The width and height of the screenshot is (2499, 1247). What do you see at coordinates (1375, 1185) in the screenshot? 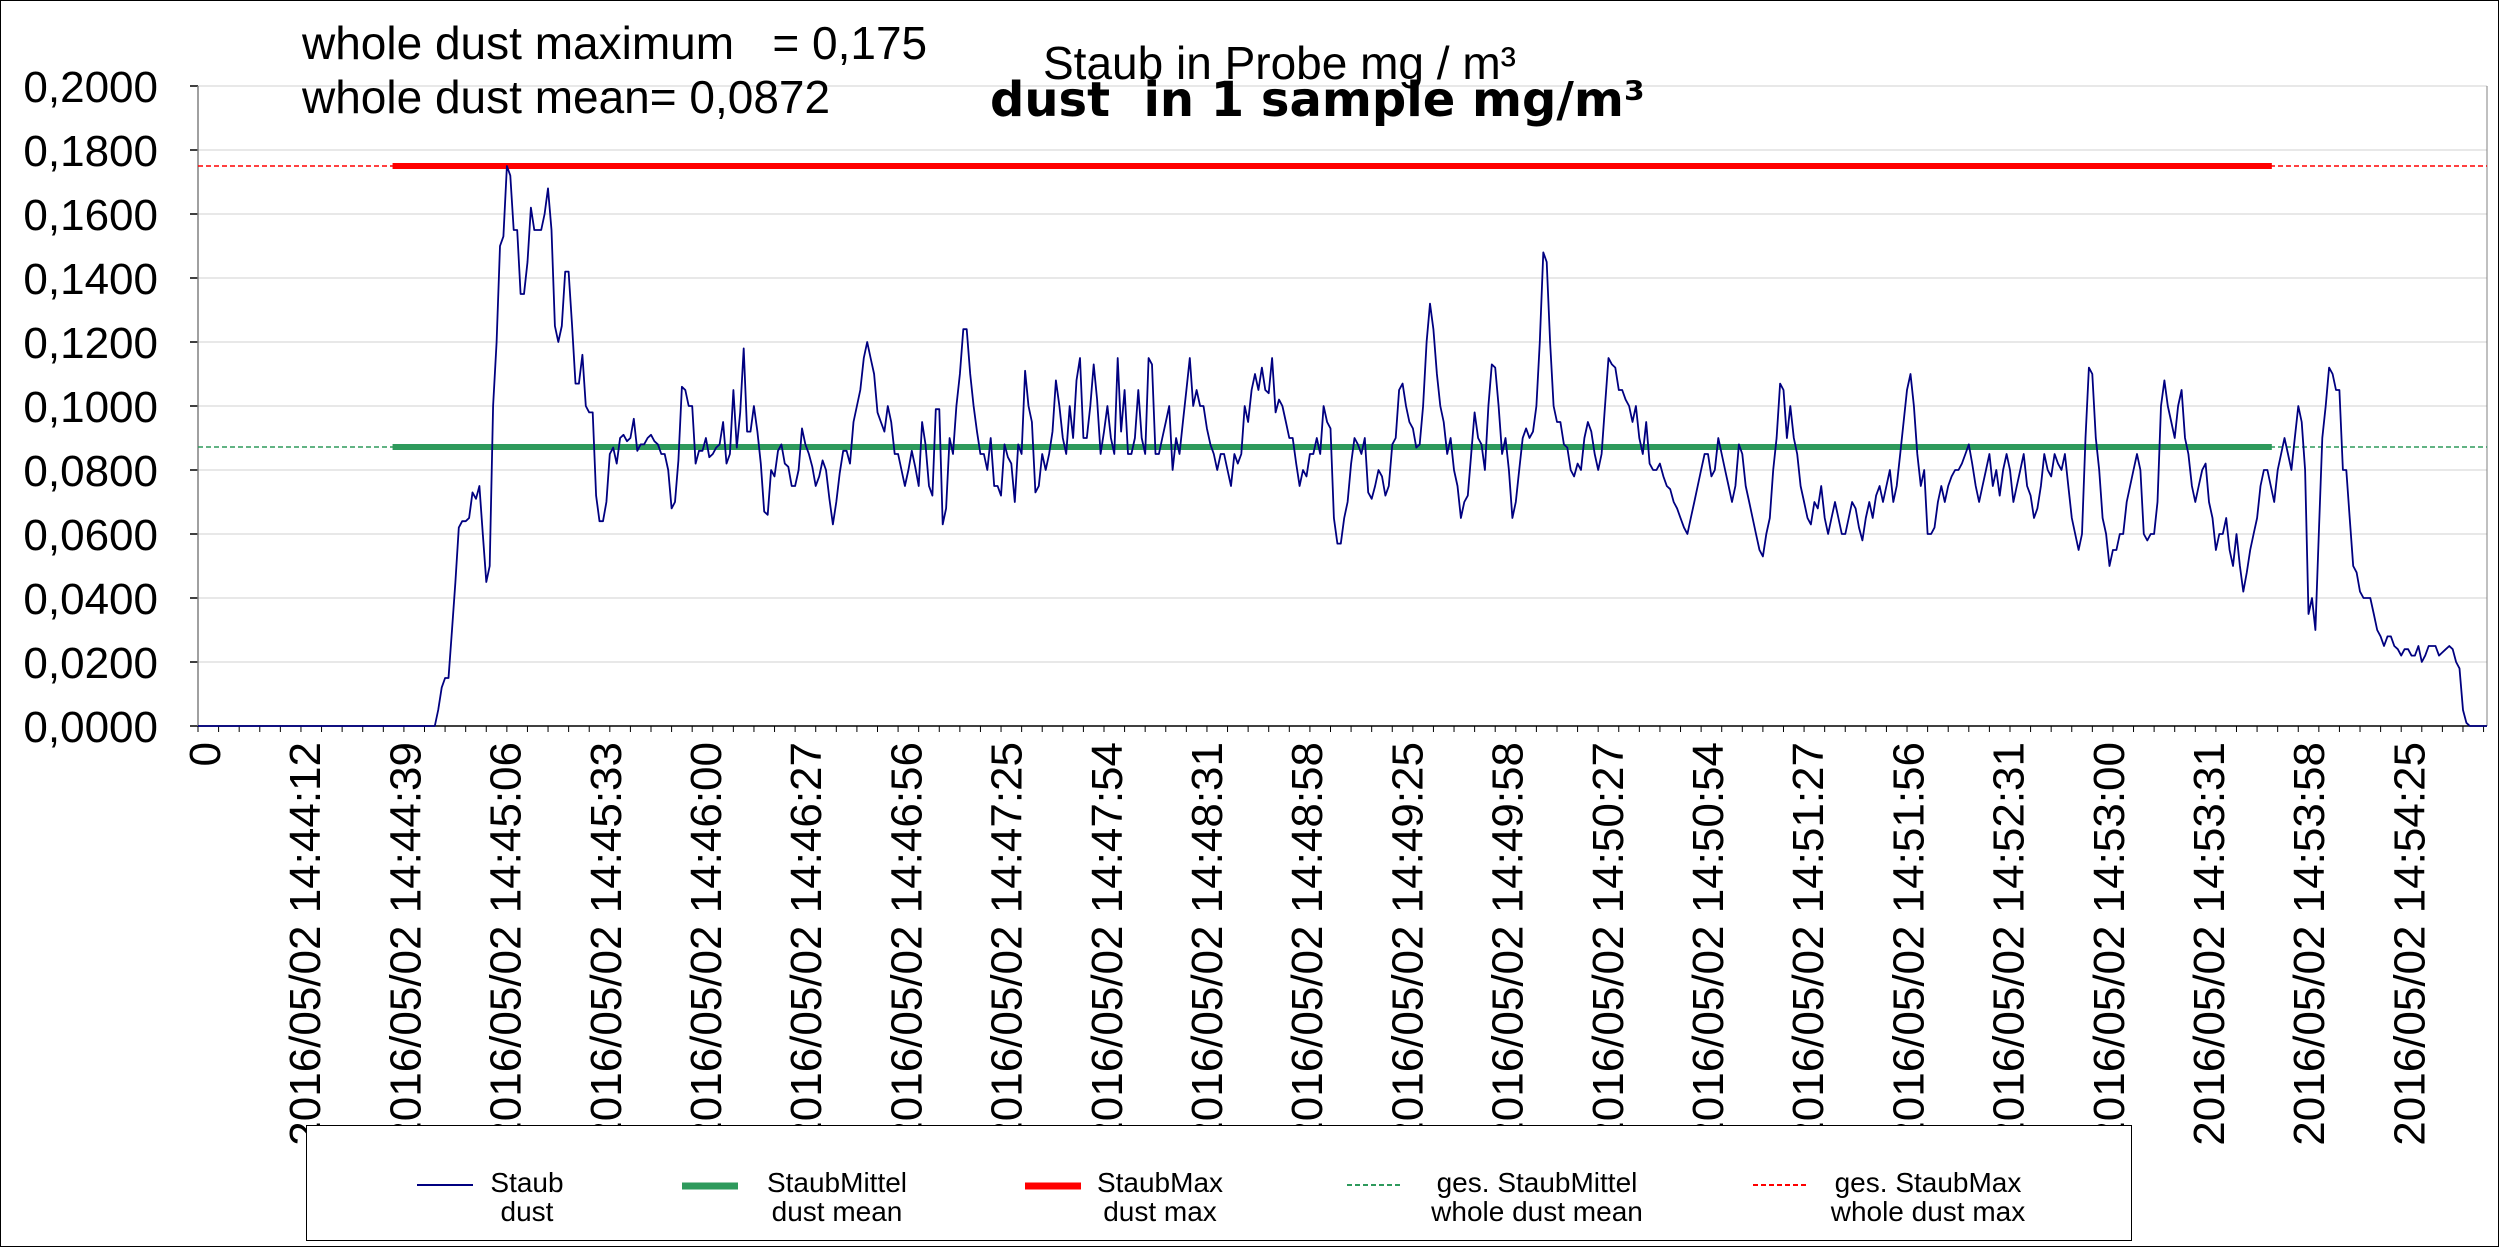
I see `legend-swatch-ges-staubmittel` at bounding box center [1375, 1185].